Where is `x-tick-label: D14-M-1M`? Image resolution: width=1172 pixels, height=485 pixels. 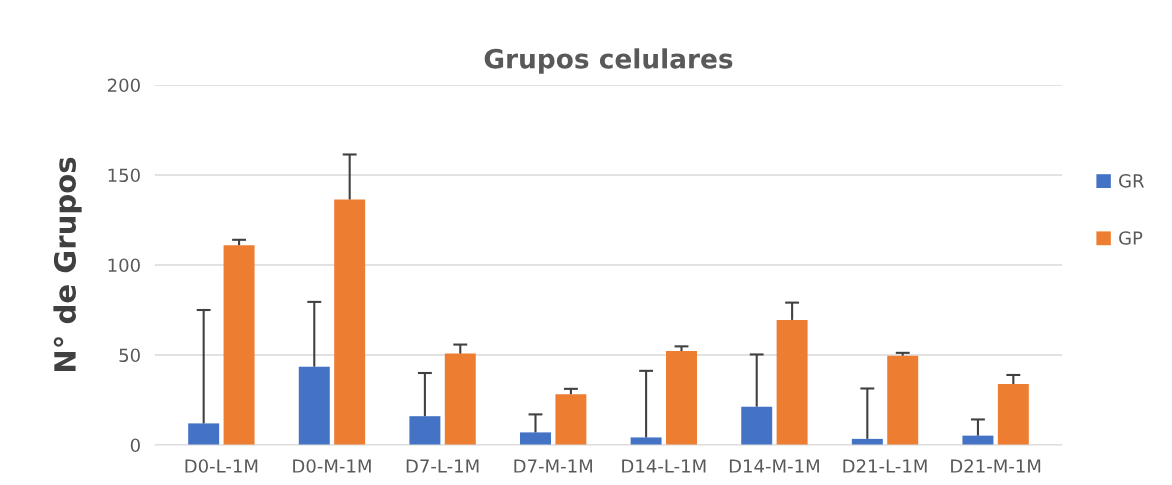 x-tick-label: D14-M-1M is located at coordinates (774, 466).